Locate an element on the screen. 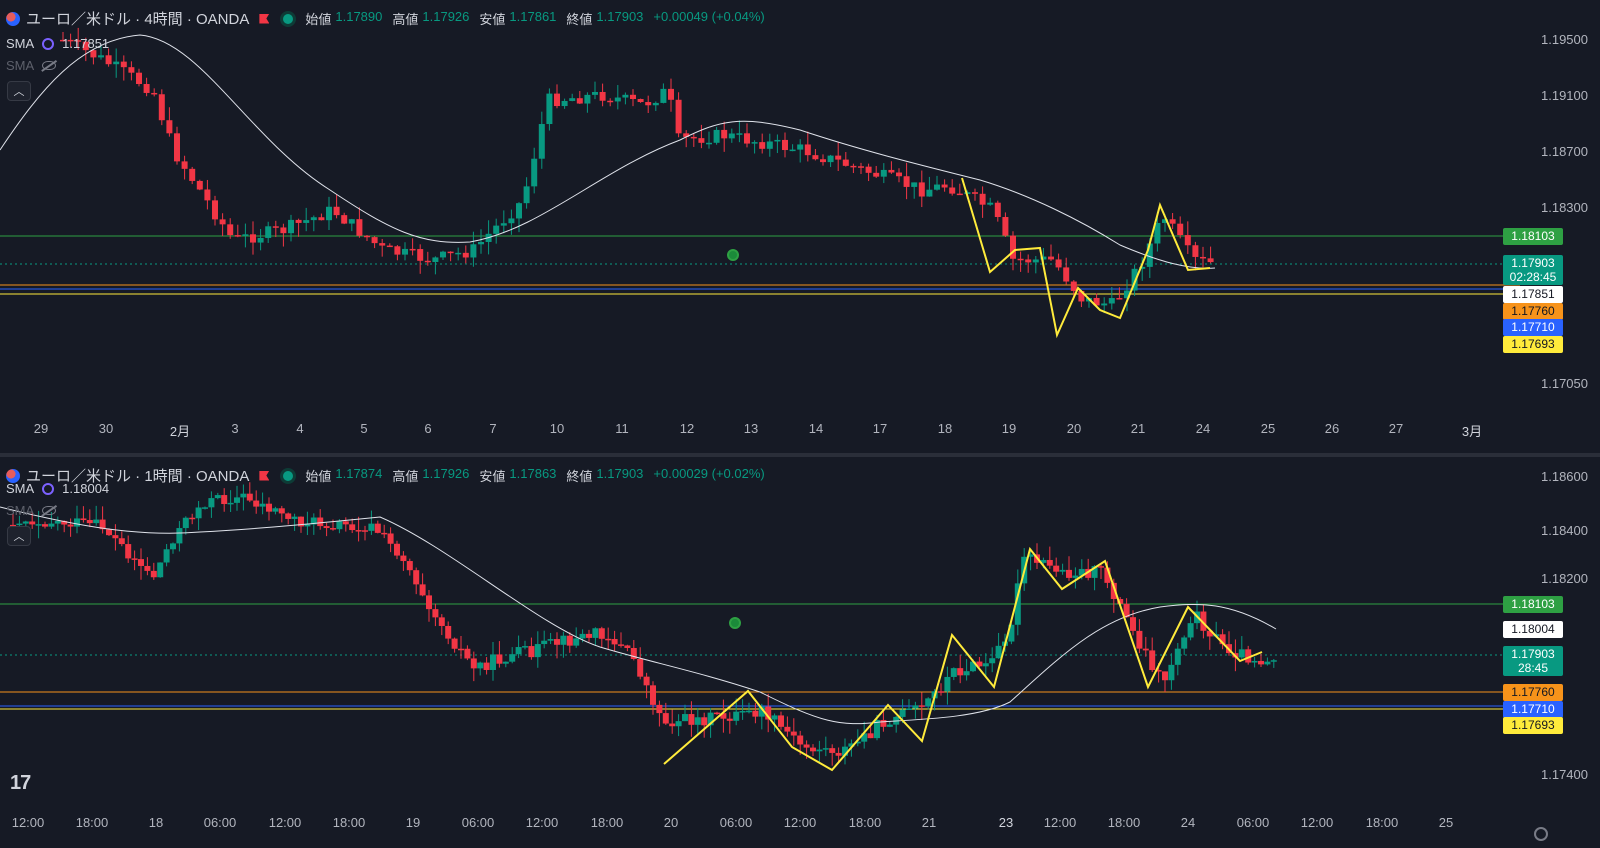 The height and width of the screenshot is (848, 1600). time-tick: 3月 is located at coordinates (1472, 431).